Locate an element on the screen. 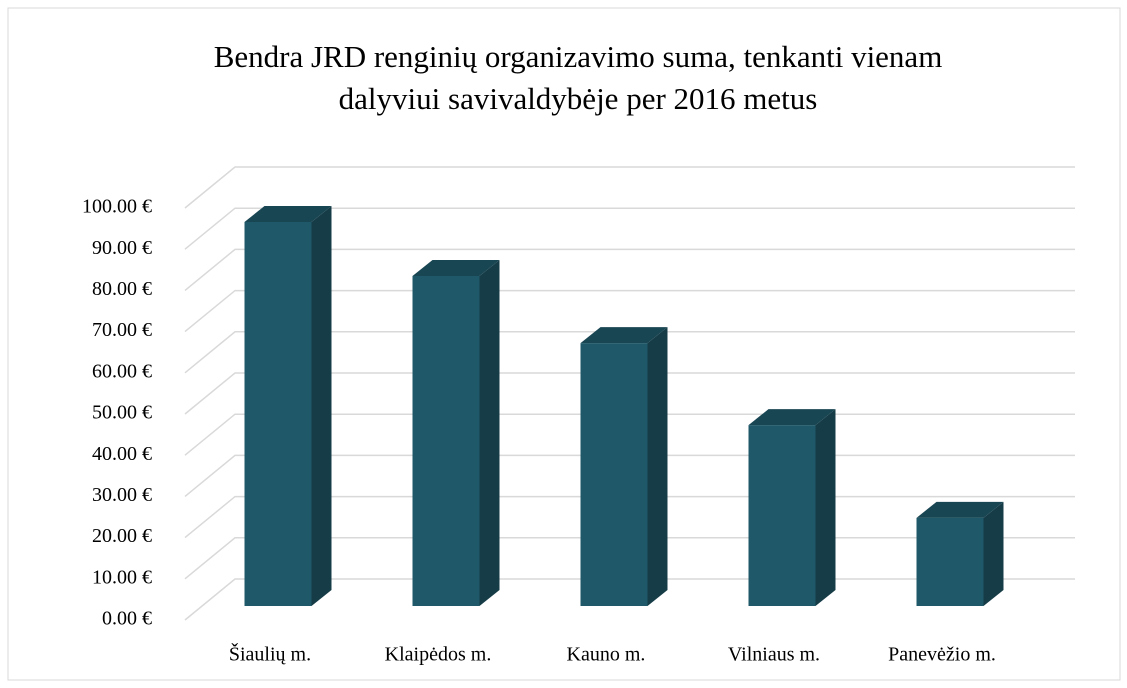 This screenshot has width=1127, height=688. y-tick-label: 40.00 € is located at coordinates (122, 454).